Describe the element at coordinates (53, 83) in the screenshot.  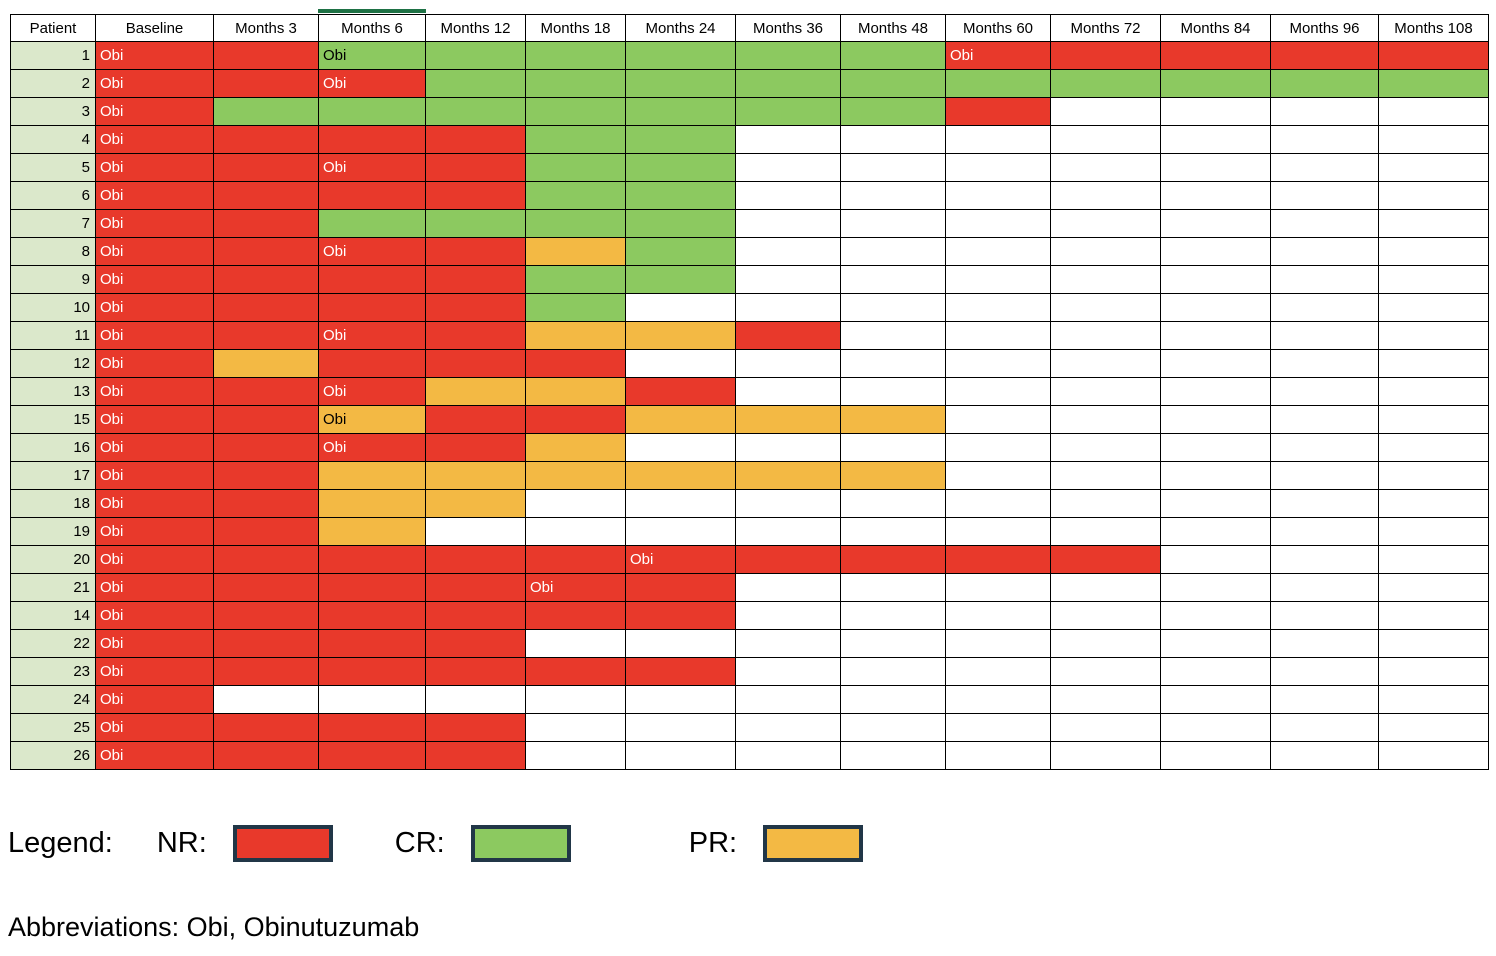
I see `patient-cell: 2` at that location.